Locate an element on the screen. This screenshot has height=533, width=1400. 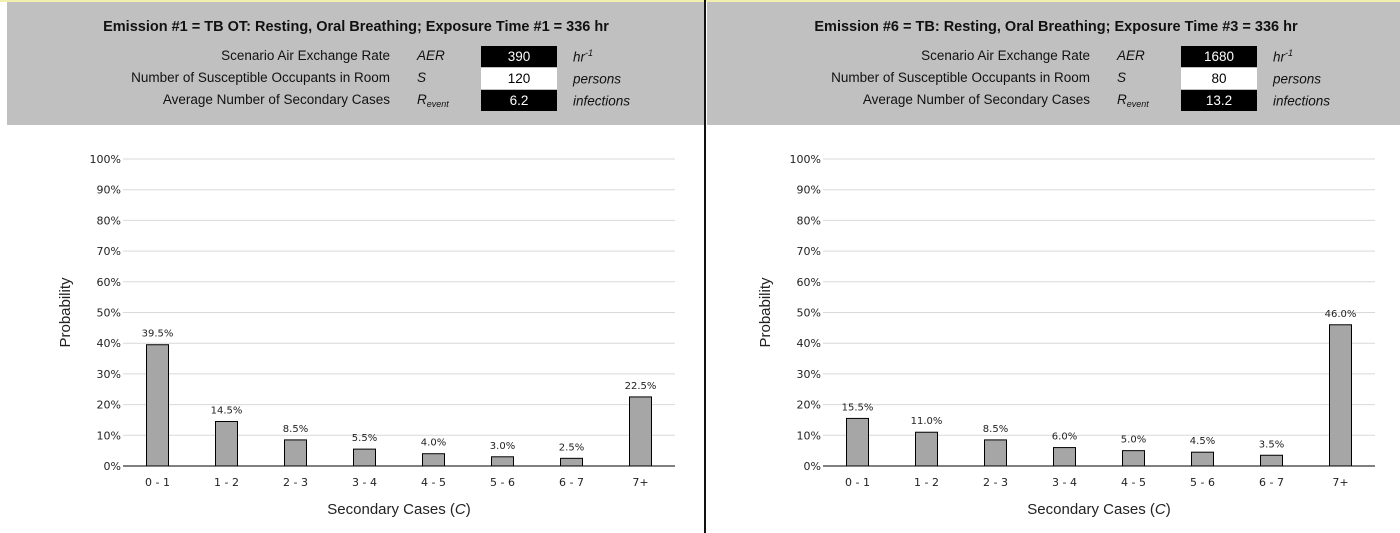
data-label: 3.0% is located at coordinates (502, 446).